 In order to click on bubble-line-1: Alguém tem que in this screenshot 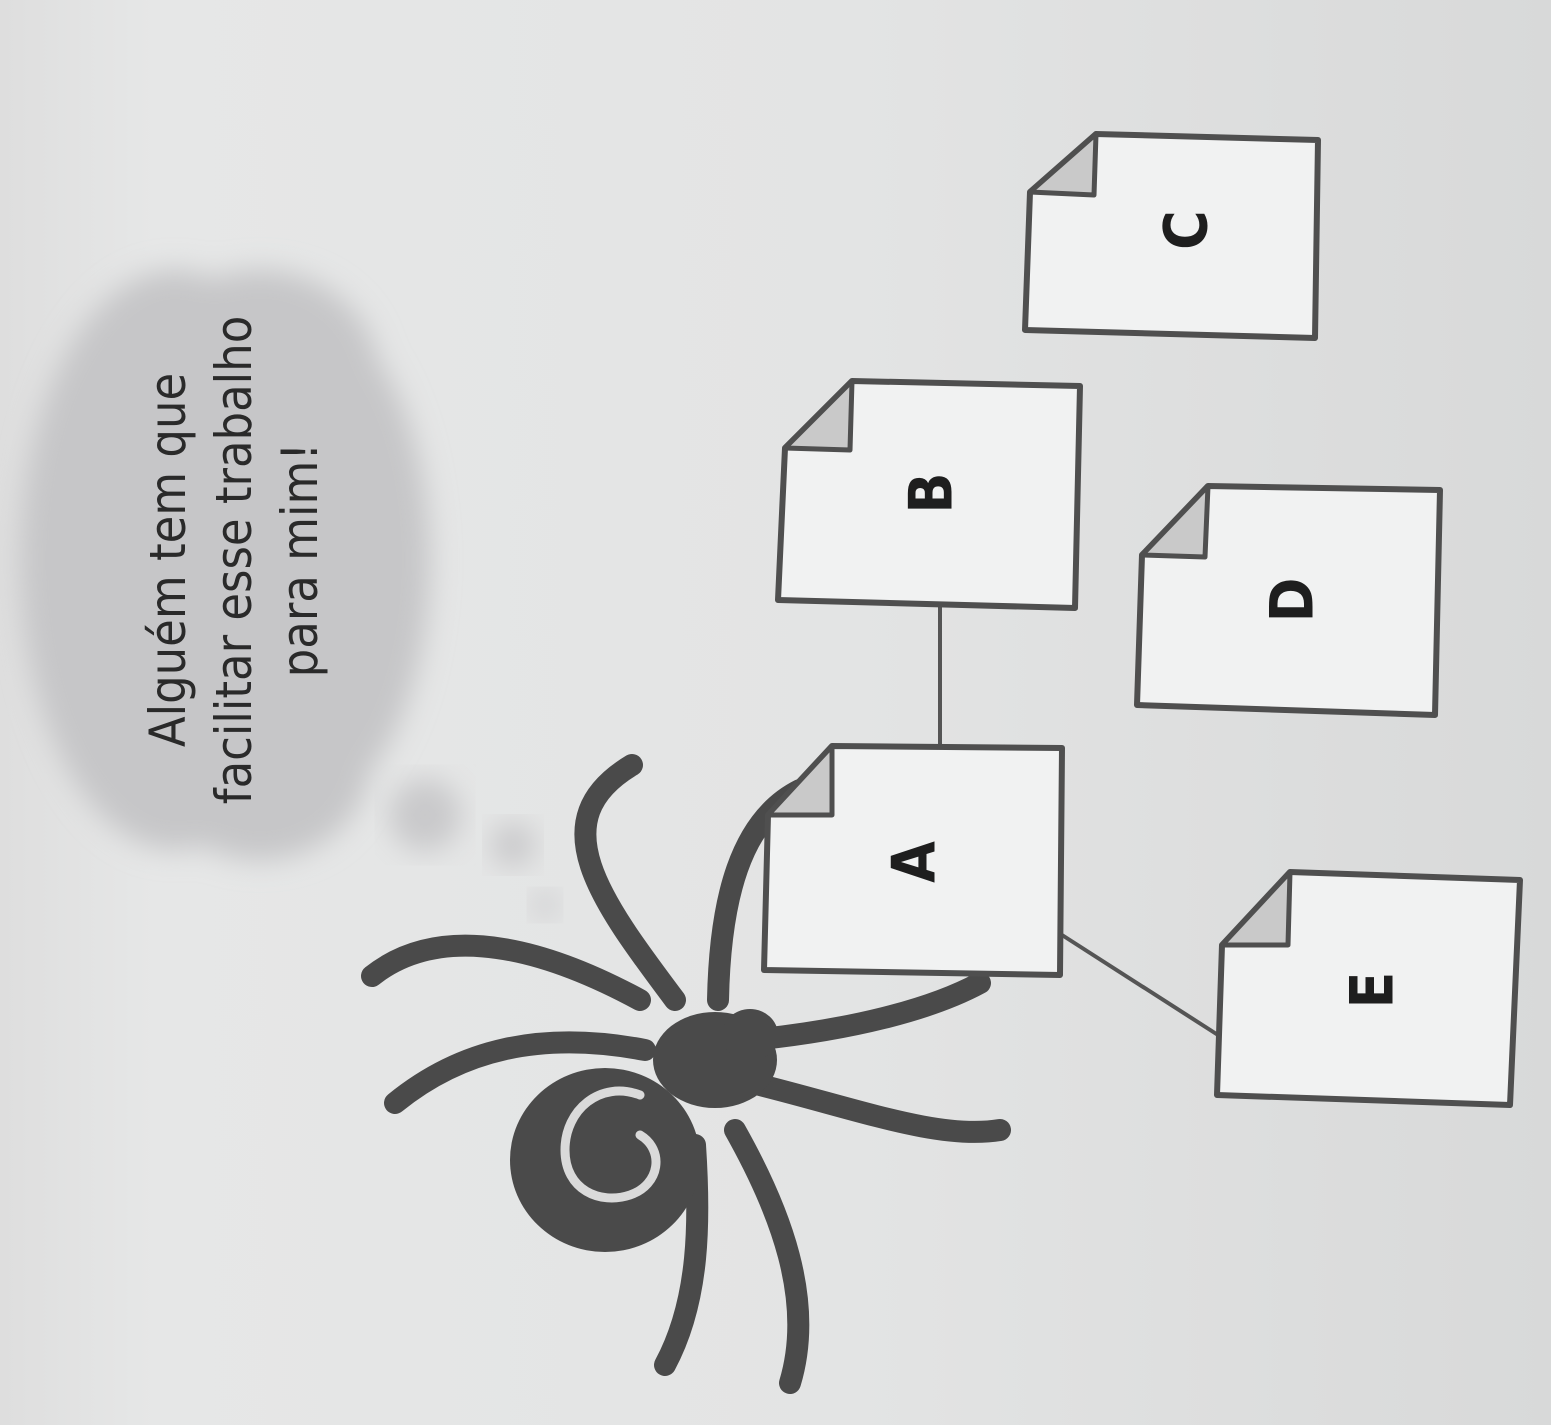, I will do `click(168, 560)`.